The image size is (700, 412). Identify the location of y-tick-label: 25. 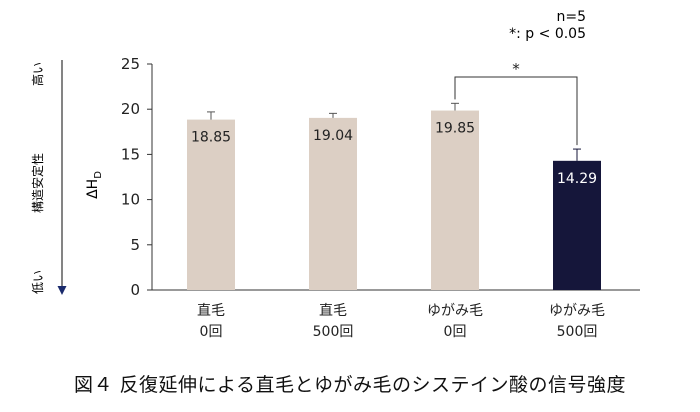
(130, 64).